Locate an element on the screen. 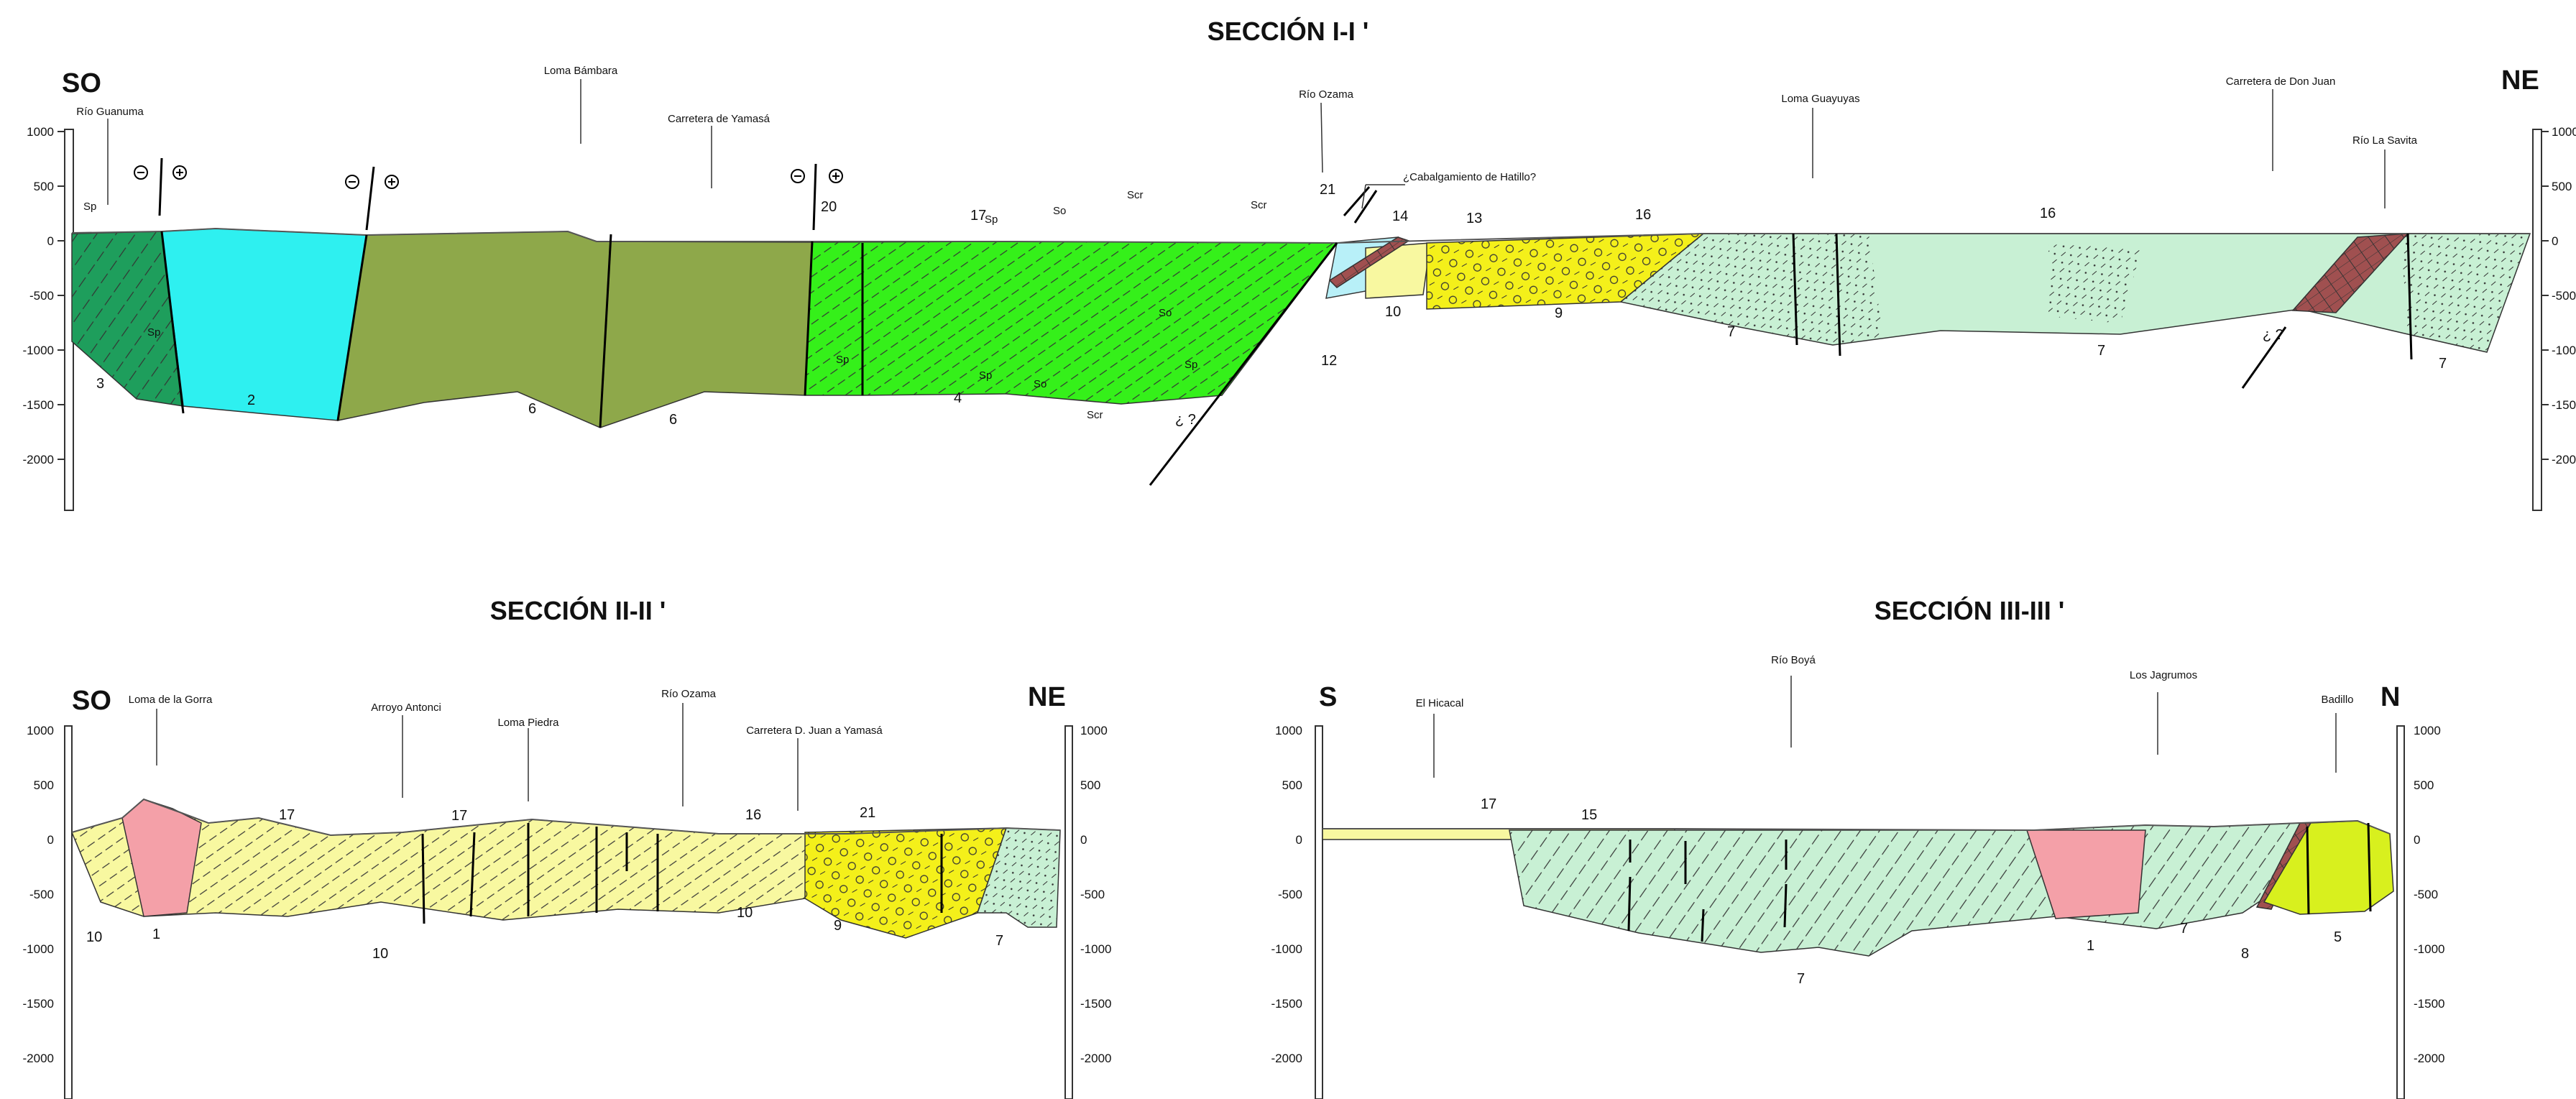 The image size is (2576, 1099). place-leaders is located at coordinates (1246, 144).